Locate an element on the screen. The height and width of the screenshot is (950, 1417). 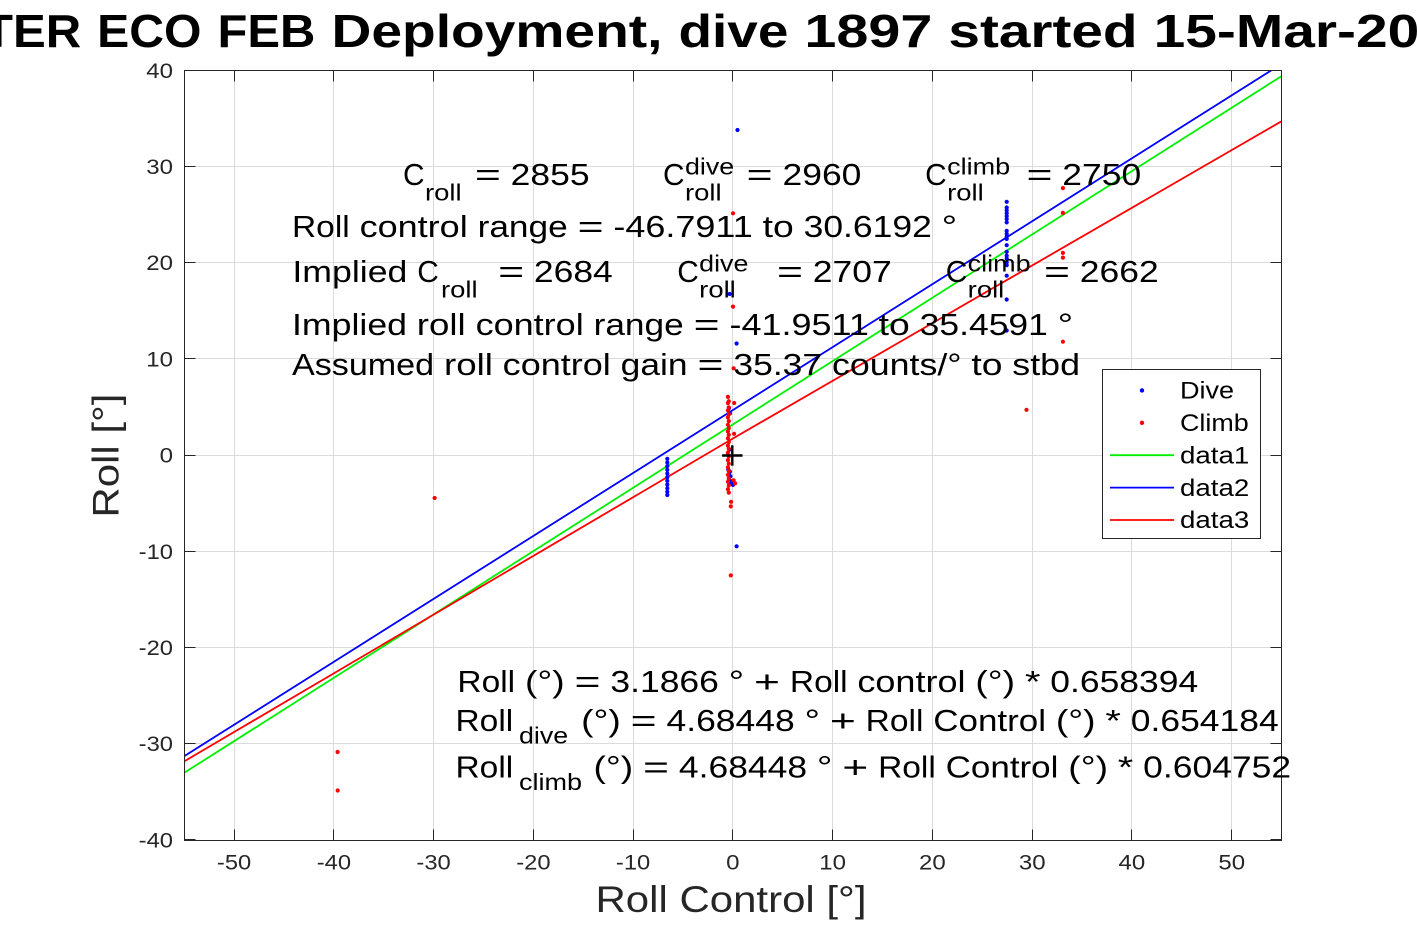
svg-text: Dive is located at coordinates (1207, 391).